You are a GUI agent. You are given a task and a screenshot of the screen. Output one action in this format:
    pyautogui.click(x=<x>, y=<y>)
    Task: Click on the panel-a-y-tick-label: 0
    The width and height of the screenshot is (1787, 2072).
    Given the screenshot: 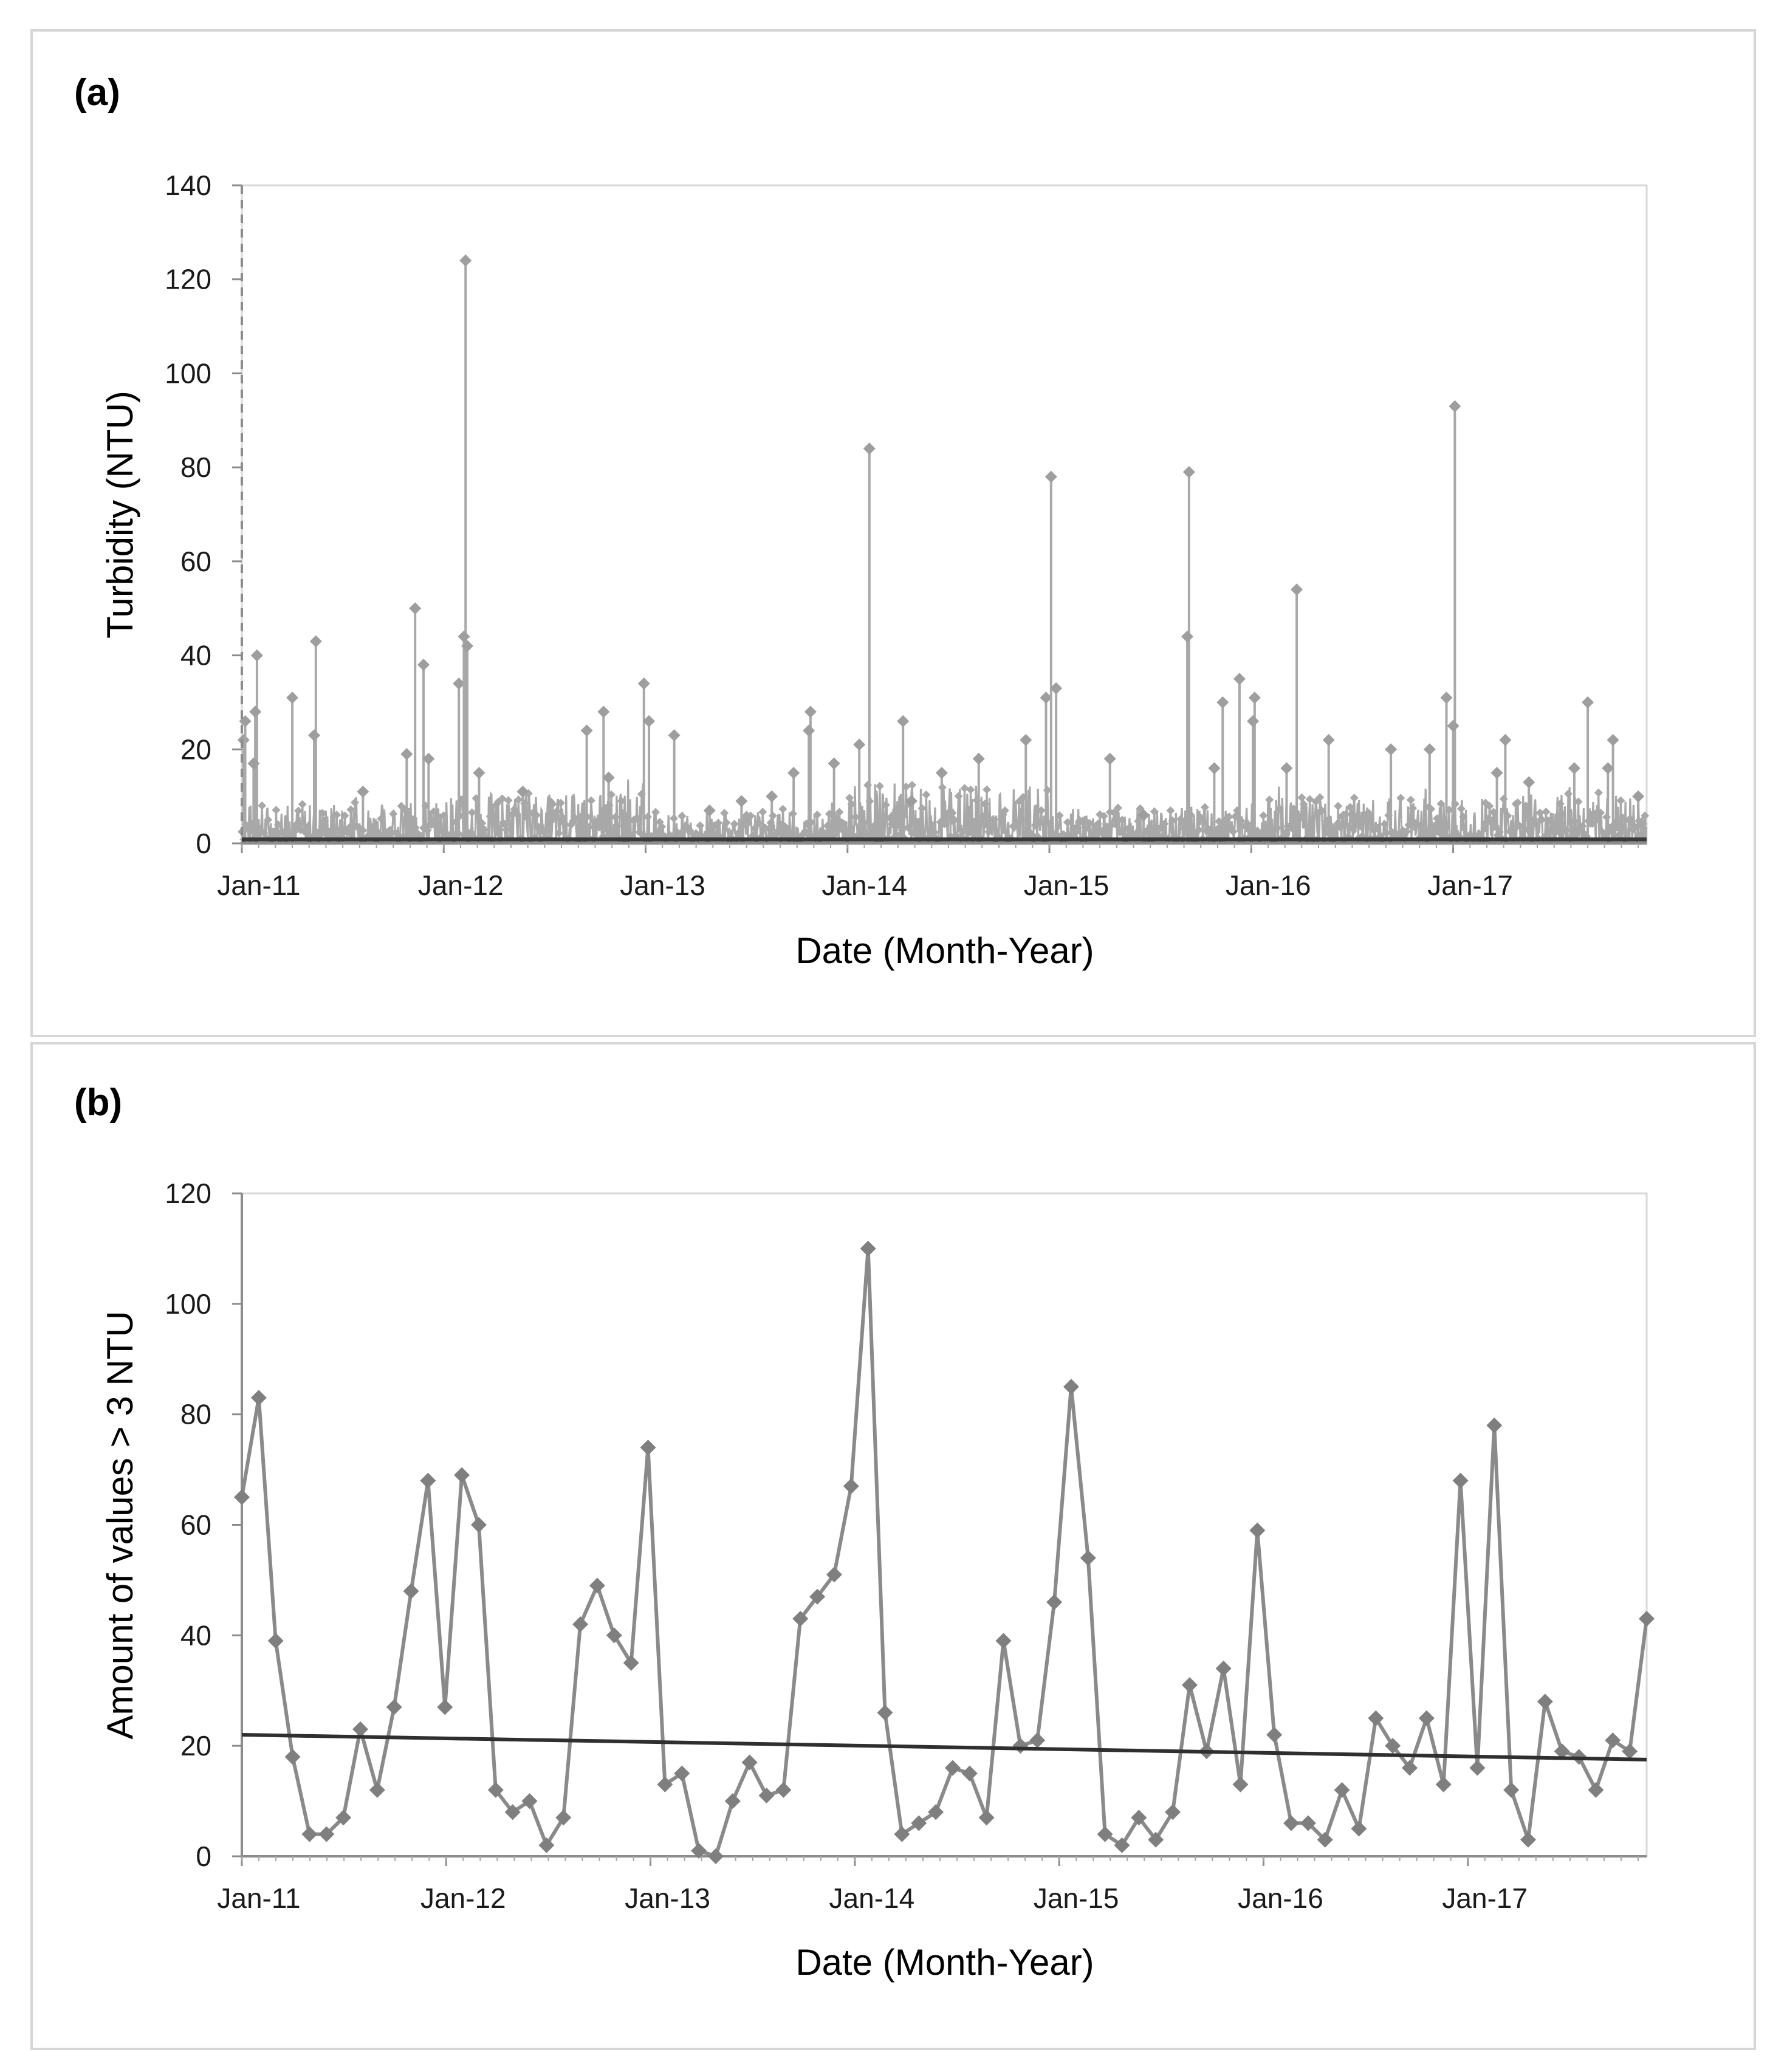 What is the action you would take?
    pyautogui.click(x=204, y=843)
    